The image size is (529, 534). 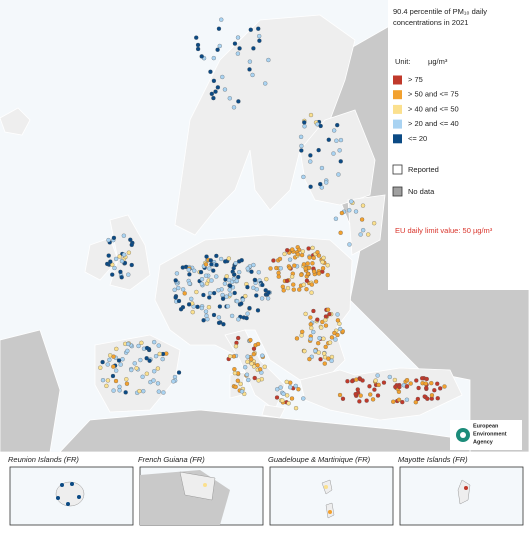 I want to click on agency: Environment, so click(x=490, y=434).